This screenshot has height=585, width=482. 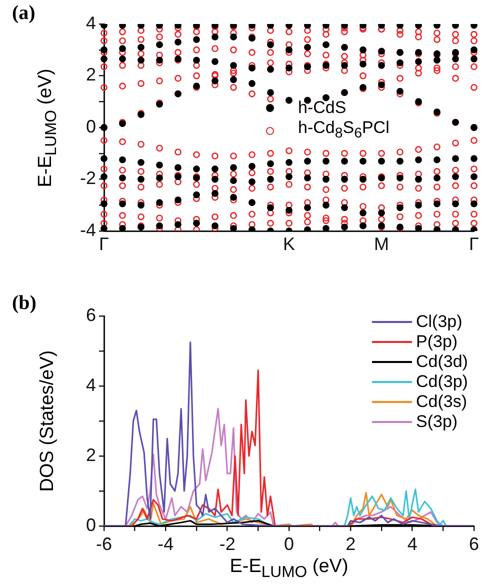 I want to click on y-tick-label: -4, so click(x=88, y=230).